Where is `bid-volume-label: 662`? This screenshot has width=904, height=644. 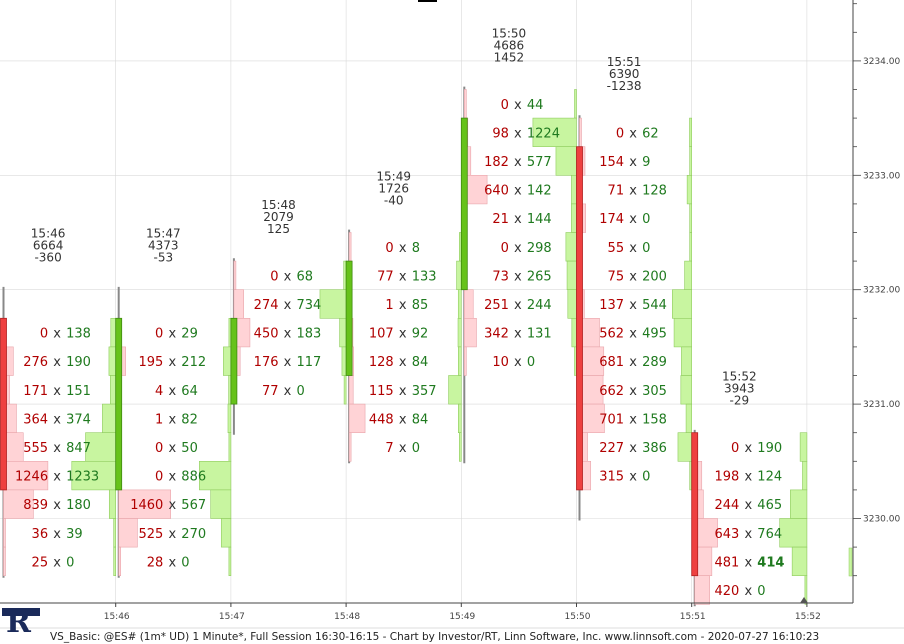
bid-volume-label: 662 is located at coordinates (611, 391).